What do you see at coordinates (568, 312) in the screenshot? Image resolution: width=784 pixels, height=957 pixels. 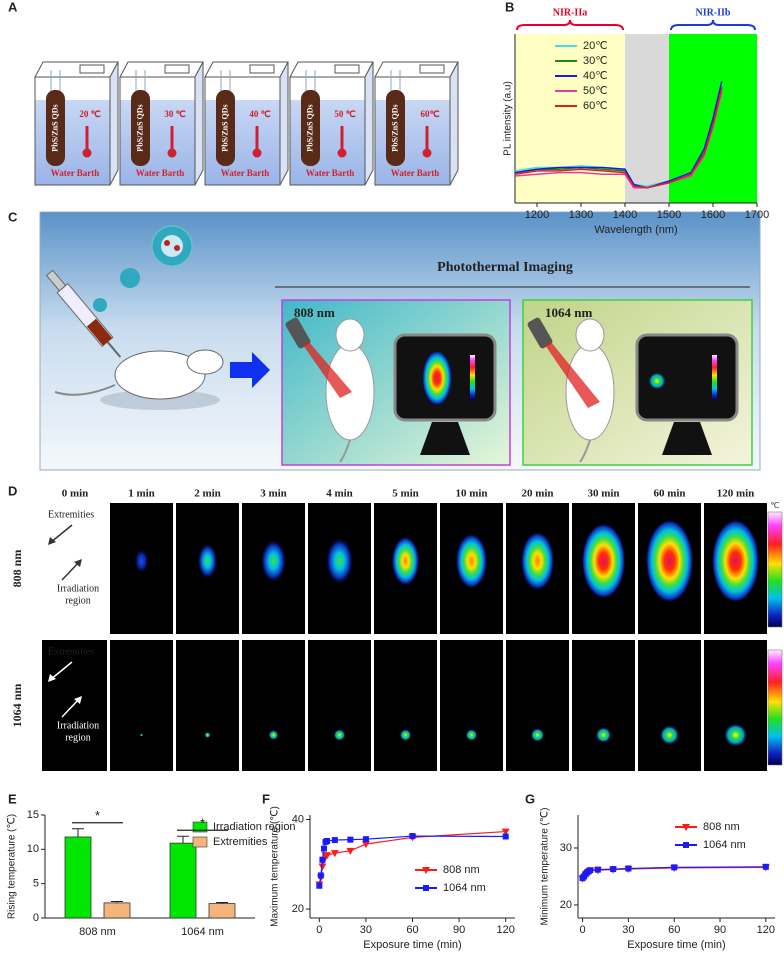 I see `laser-label: 1064 nm` at bounding box center [568, 312].